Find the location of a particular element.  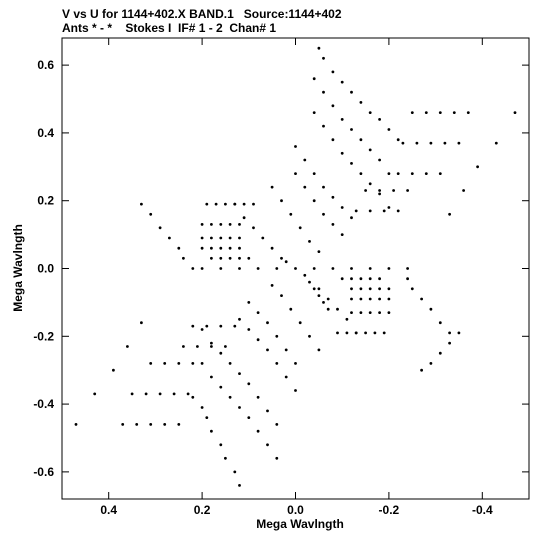

x-tick-label: 0.2 is located at coordinates (202, 510).